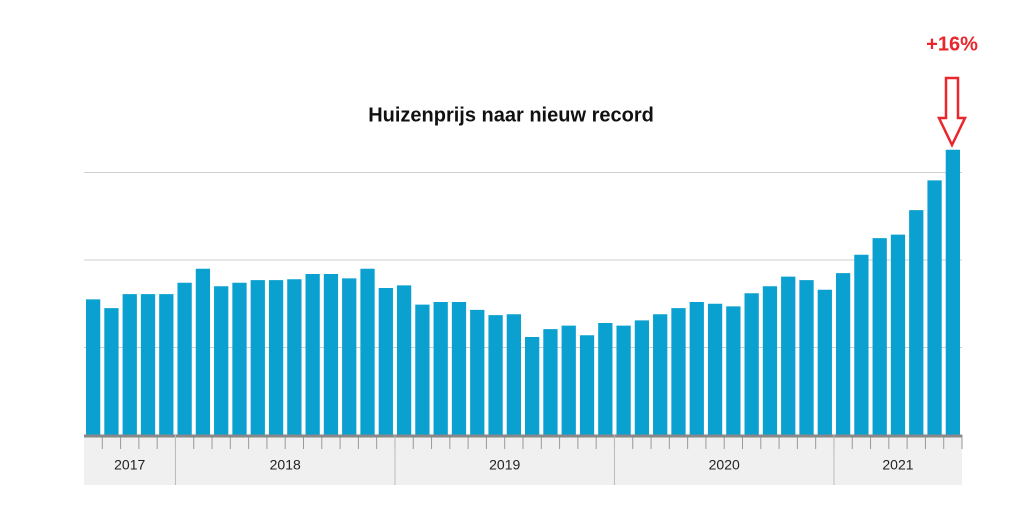  I want to click on x-tick-label: 2021, so click(897, 465).